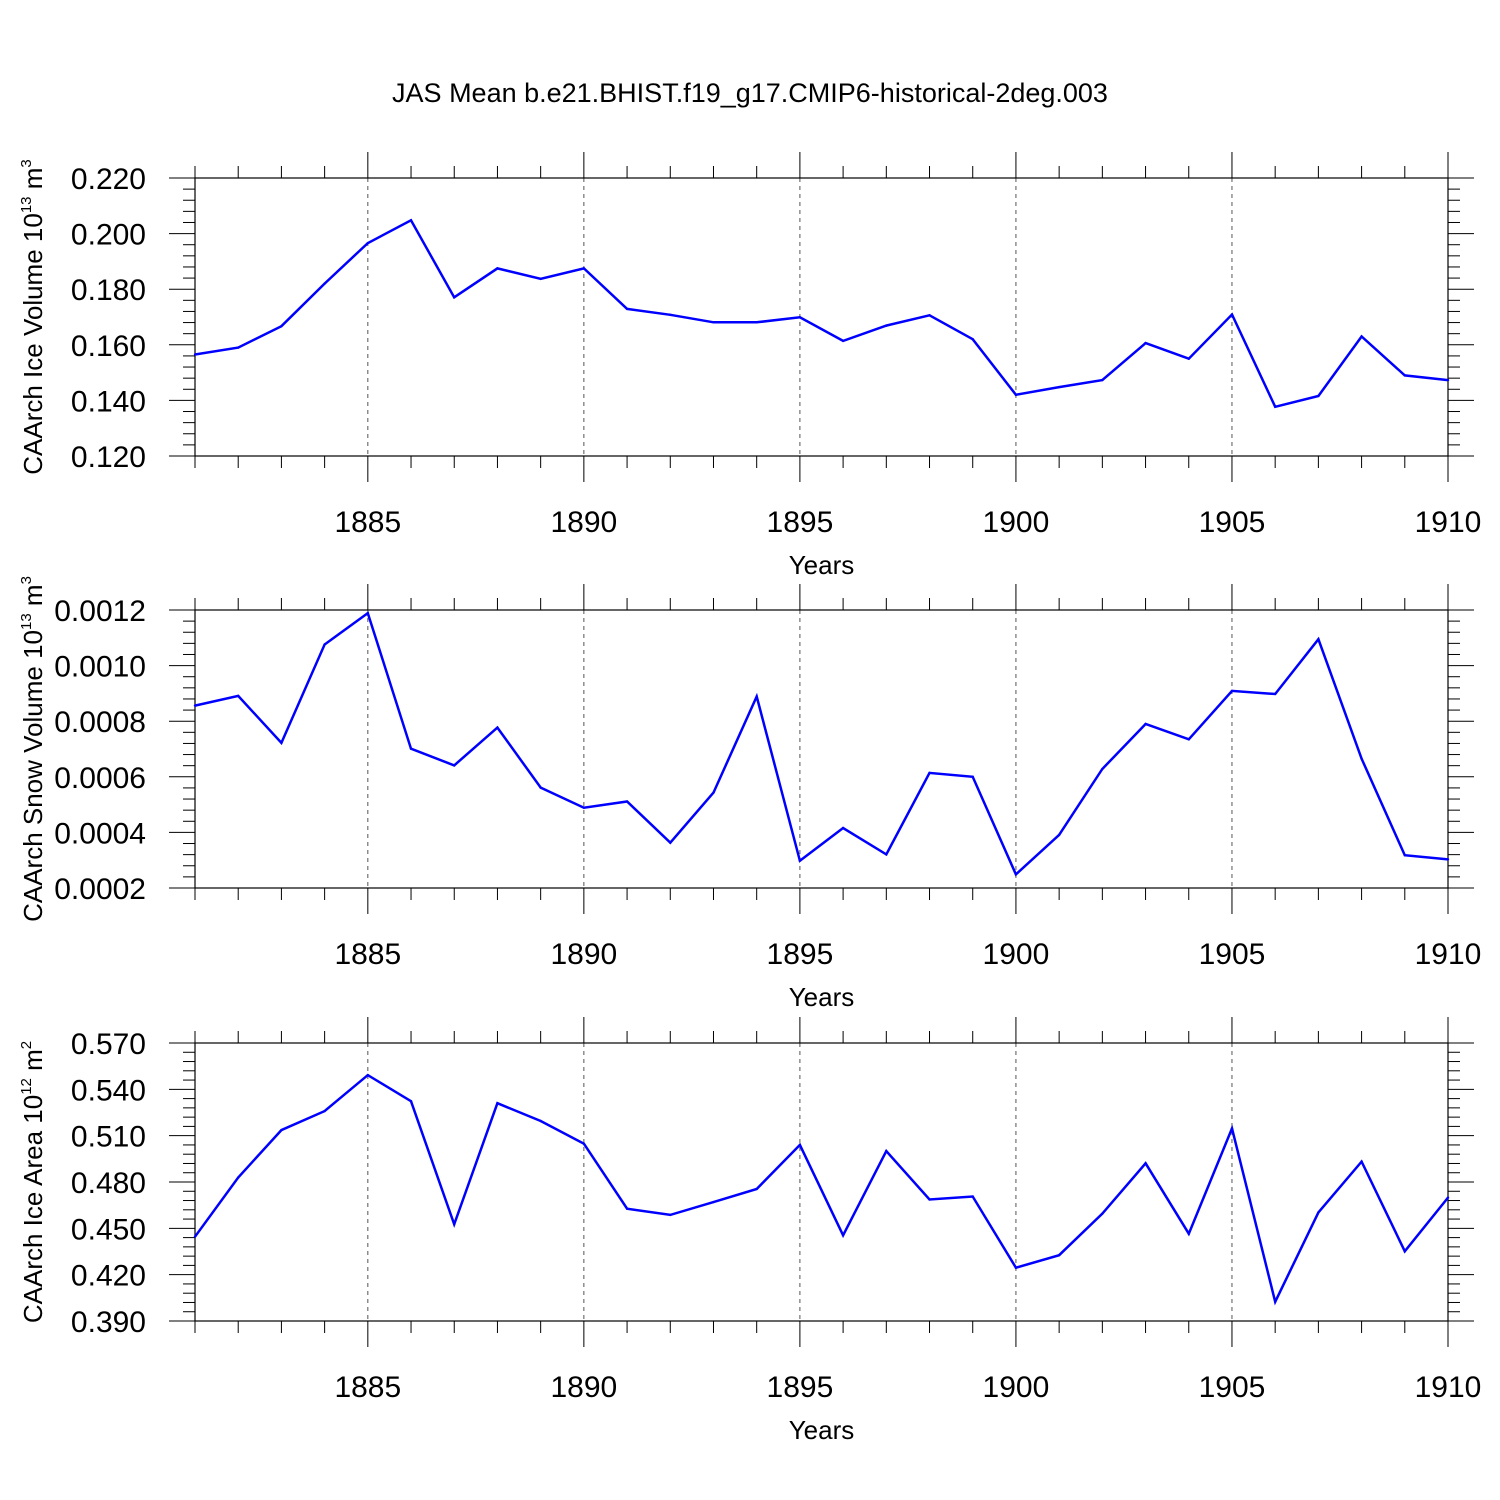 This screenshot has width=1500, height=1500. I want to click on y-tick-label: 0.0008, so click(100, 722).